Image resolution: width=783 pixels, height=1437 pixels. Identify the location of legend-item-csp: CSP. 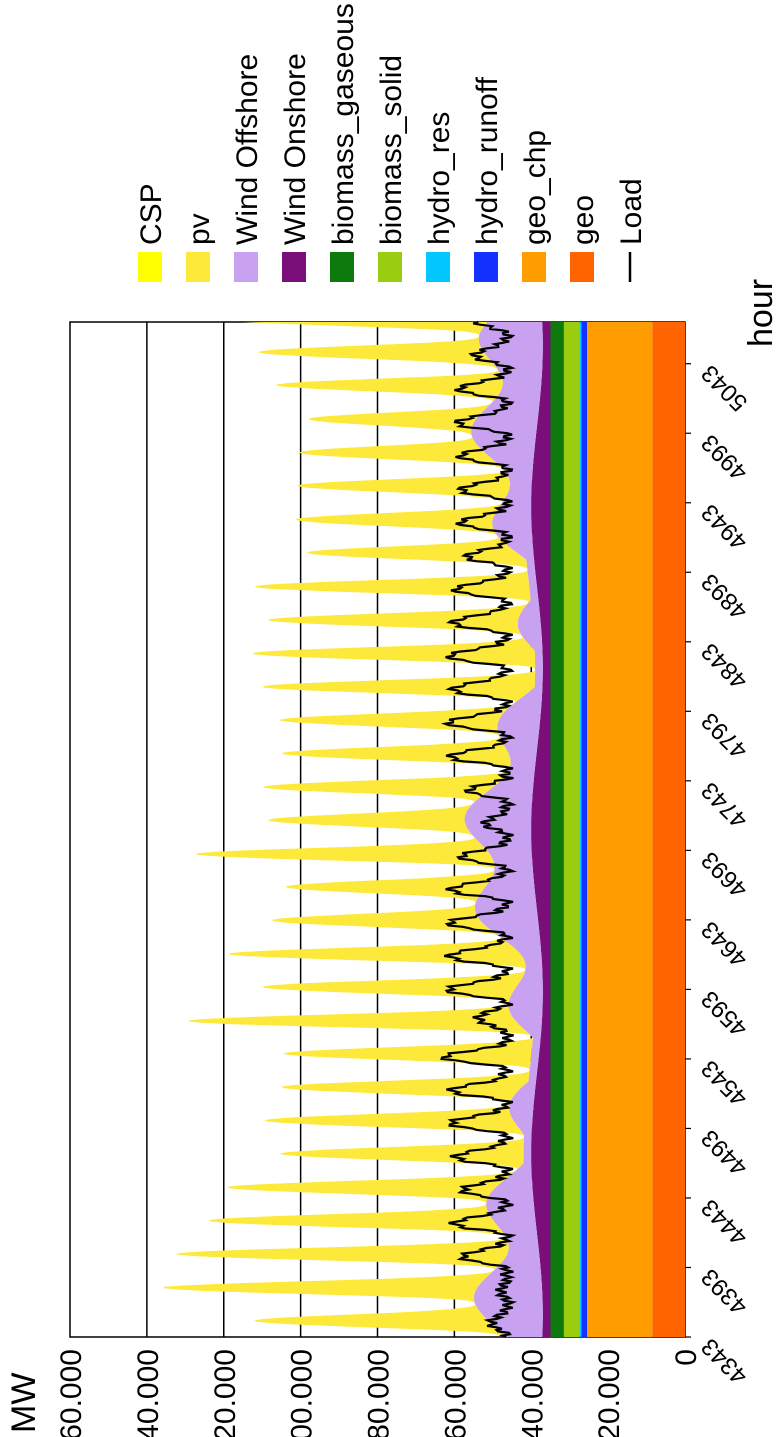
(151, 232).